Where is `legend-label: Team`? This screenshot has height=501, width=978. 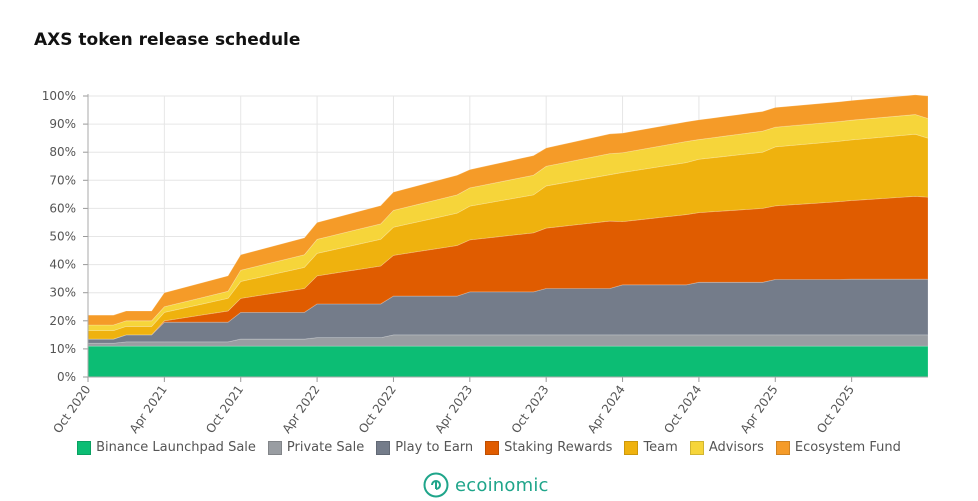
legend-label: Team is located at coordinates (660, 447).